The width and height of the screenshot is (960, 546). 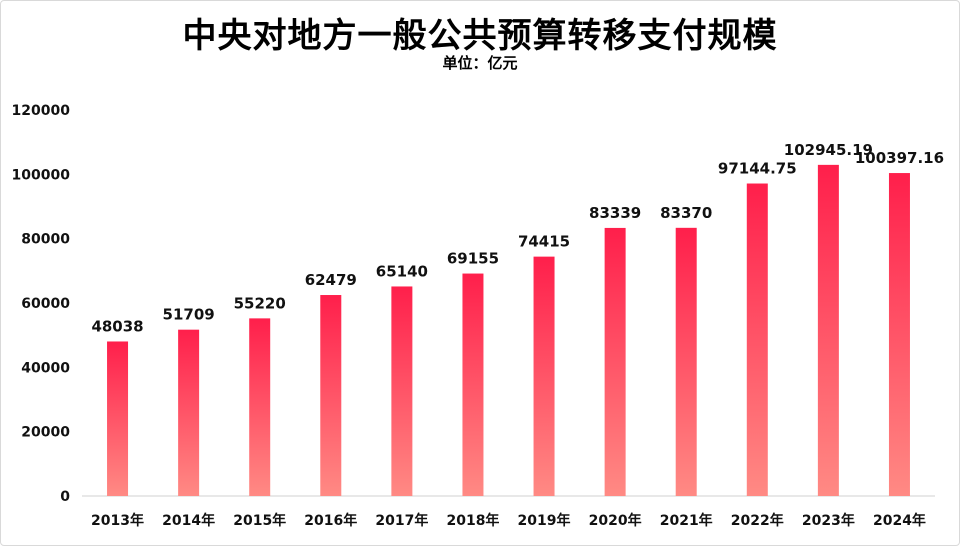 I want to click on data-label: 62479, so click(x=331, y=280).